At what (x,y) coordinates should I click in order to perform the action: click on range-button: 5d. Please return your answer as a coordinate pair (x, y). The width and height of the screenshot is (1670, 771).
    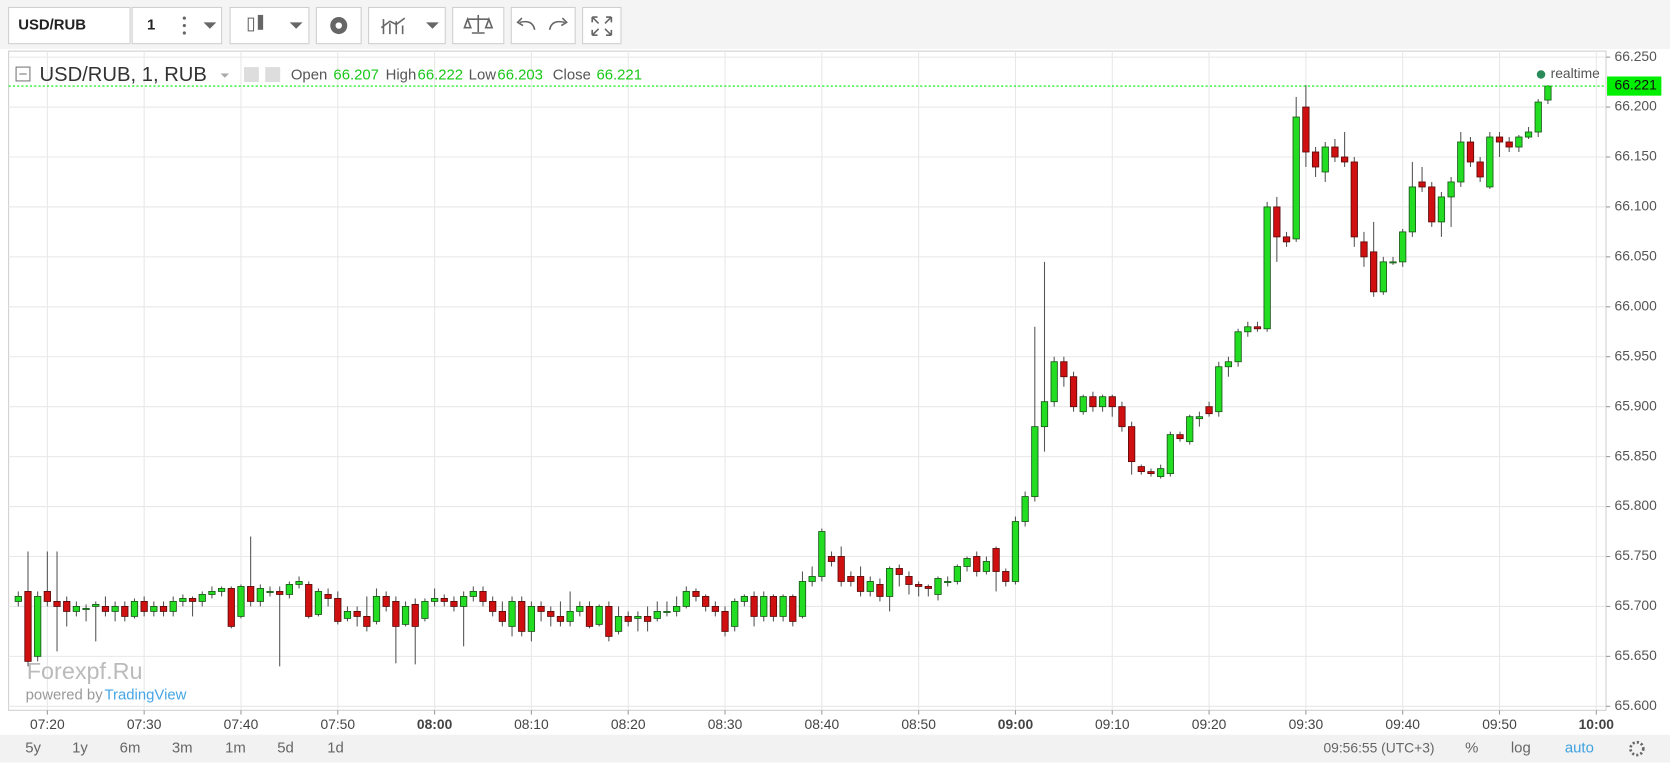
    Looking at the image, I should click on (285, 749).